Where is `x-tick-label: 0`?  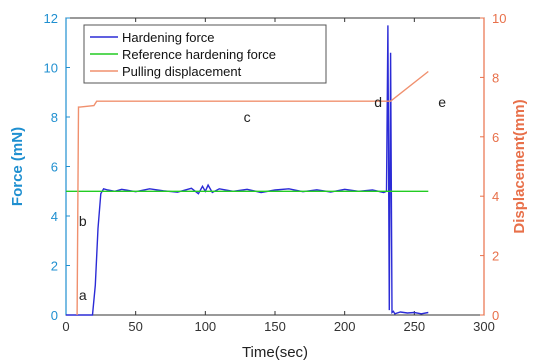
x-tick-label: 0 is located at coordinates (65, 326).